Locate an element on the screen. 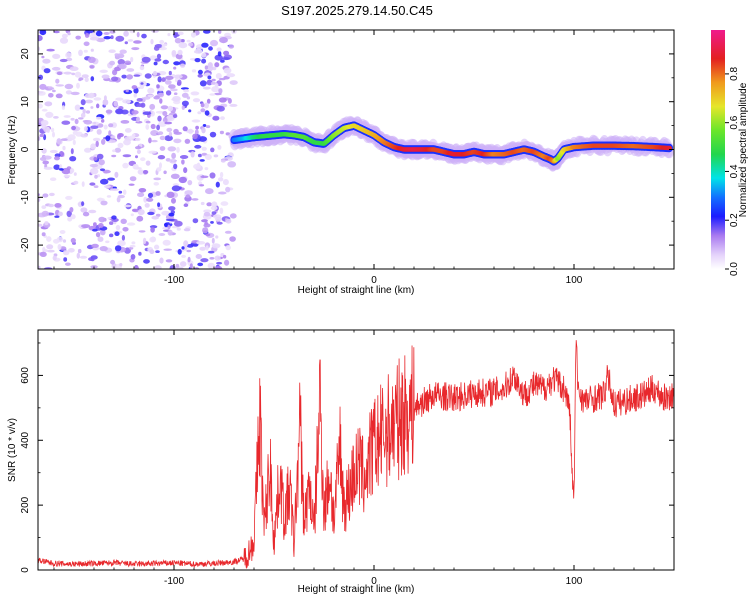 This screenshot has height=600, width=750. snr-x-axis-label: Height of straight line (km) is located at coordinates (356, 589).